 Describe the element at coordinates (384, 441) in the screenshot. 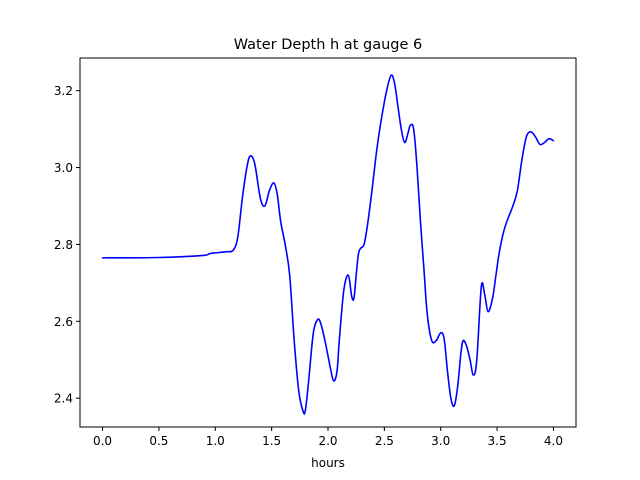

I see `x-tick-label: 2.5` at that location.